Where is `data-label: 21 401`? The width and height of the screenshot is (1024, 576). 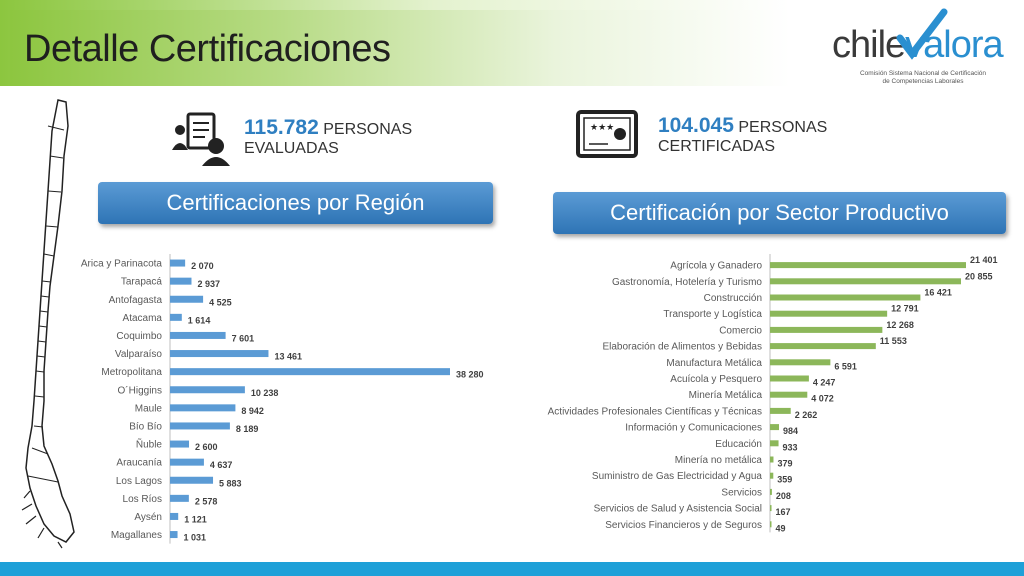
data-label: 21 401 is located at coordinates (984, 260).